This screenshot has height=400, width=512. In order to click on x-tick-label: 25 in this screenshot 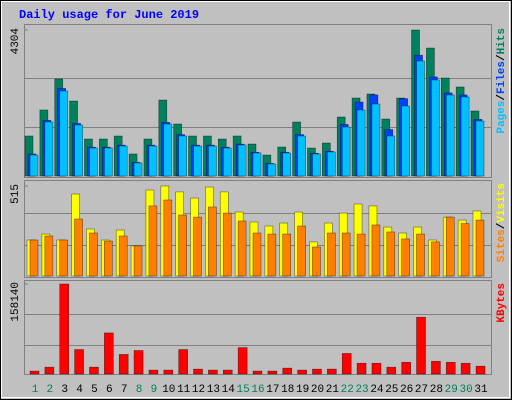, I will do `click(391, 390)`.